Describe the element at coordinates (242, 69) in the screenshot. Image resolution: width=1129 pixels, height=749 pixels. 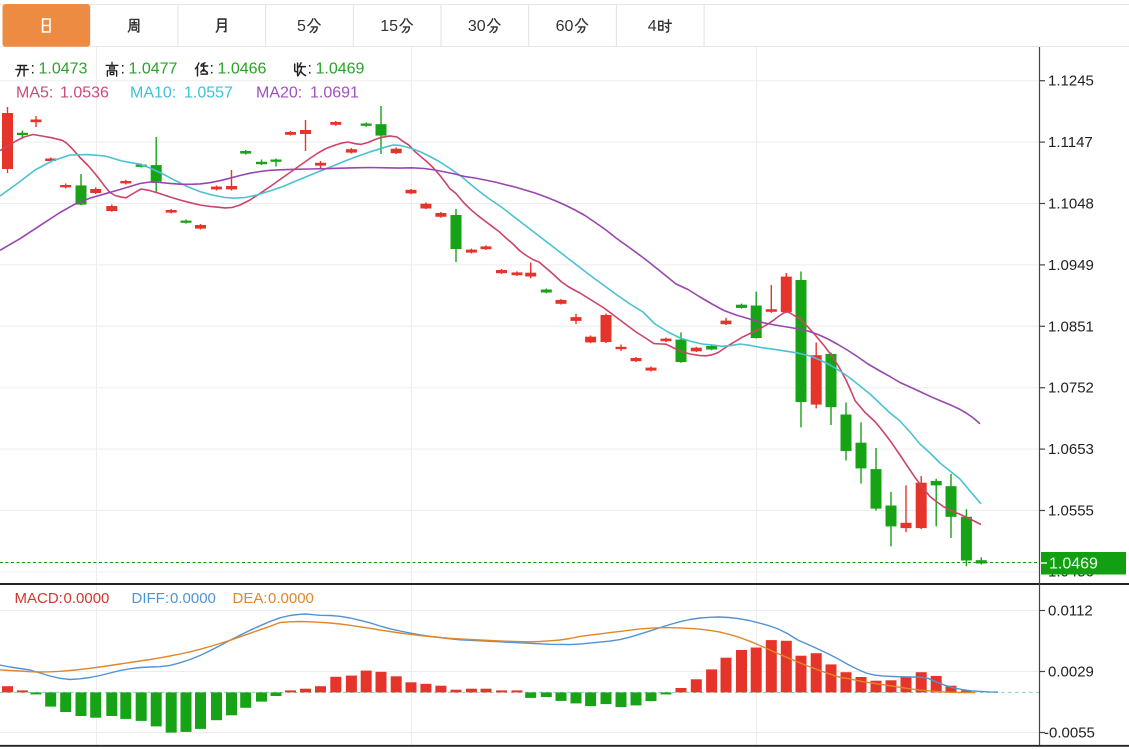
I see `svg-text: 1.0466` at that location.